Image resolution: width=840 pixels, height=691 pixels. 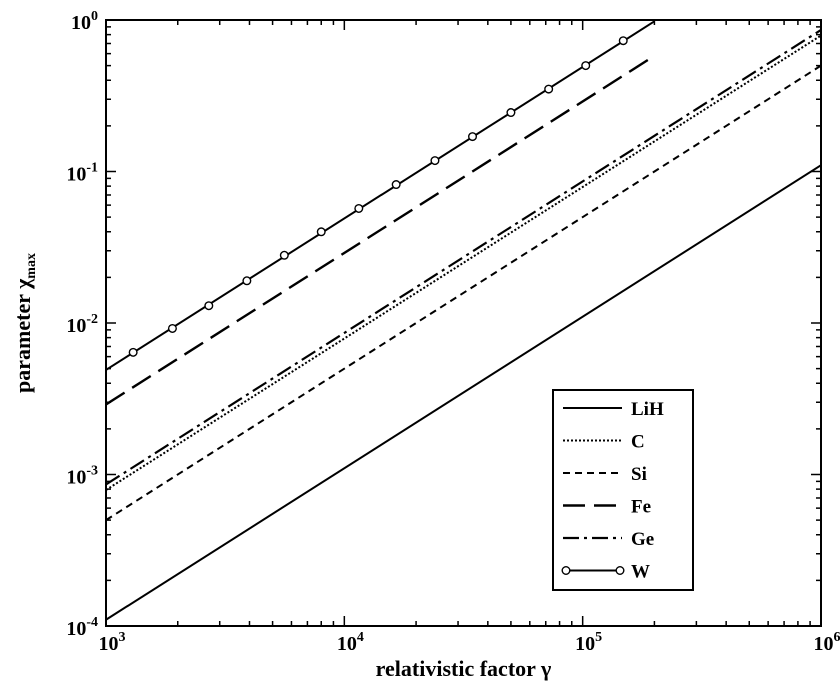 What do you see at coordinates (82, 173) in the screenshot?
I see `y-tick-label: 10⁻¹` at bounding box center [82, 173].